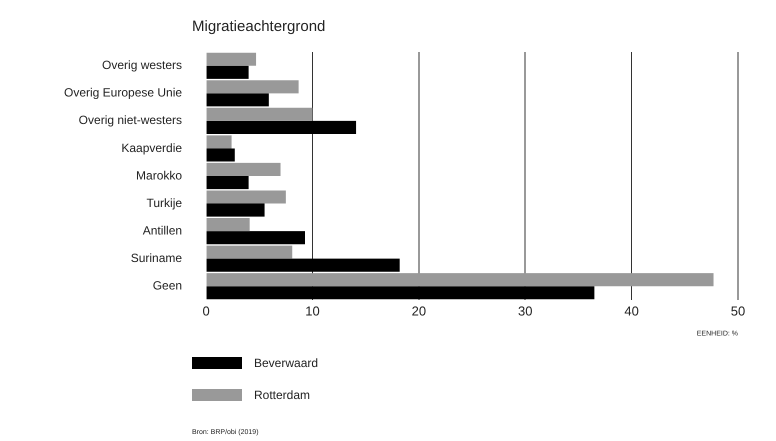 Image resolution: width=776 pixels, height=441 pixels. Describe the element at coordinates (123, 93) in the screenshot. I see `y-tick-label: Overig Europese Unie` at that location.